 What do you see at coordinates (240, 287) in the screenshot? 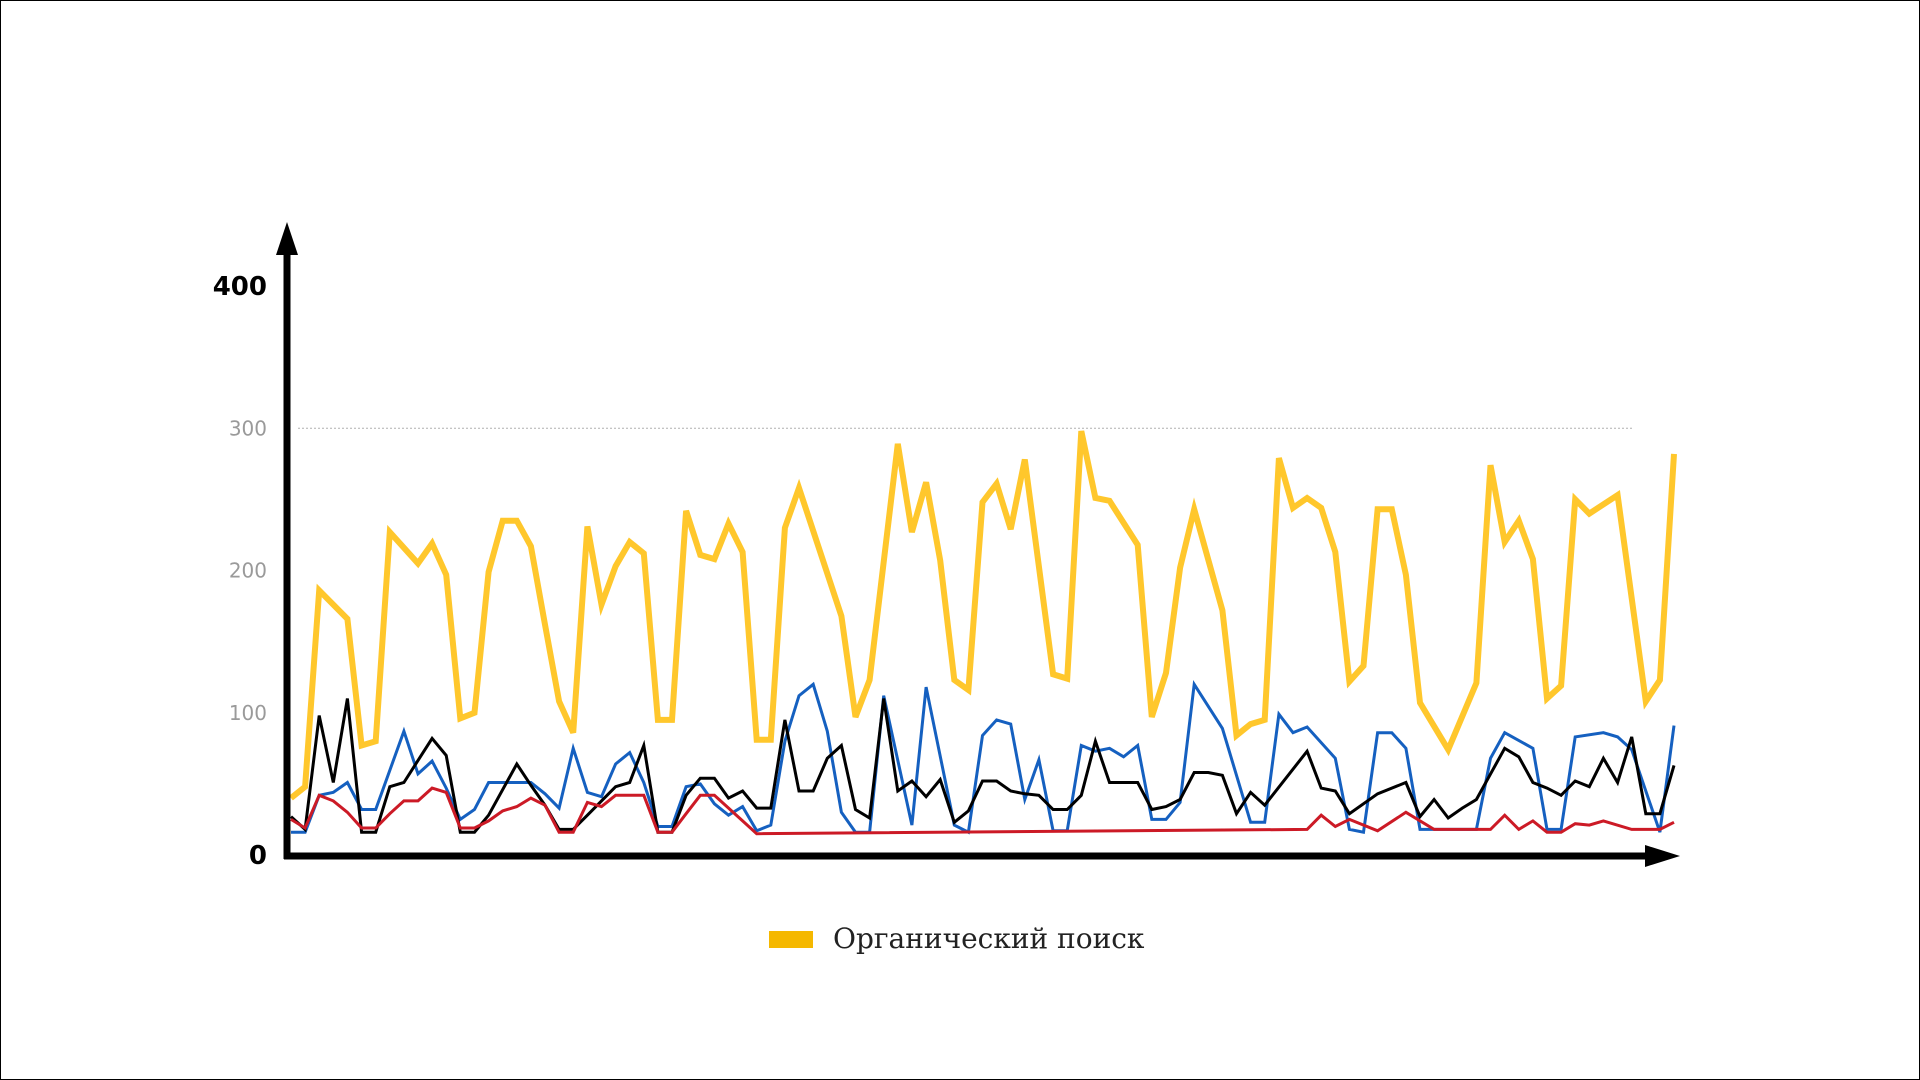
I see `y-tick-label-400: 400` at bounding box center [240, 287].